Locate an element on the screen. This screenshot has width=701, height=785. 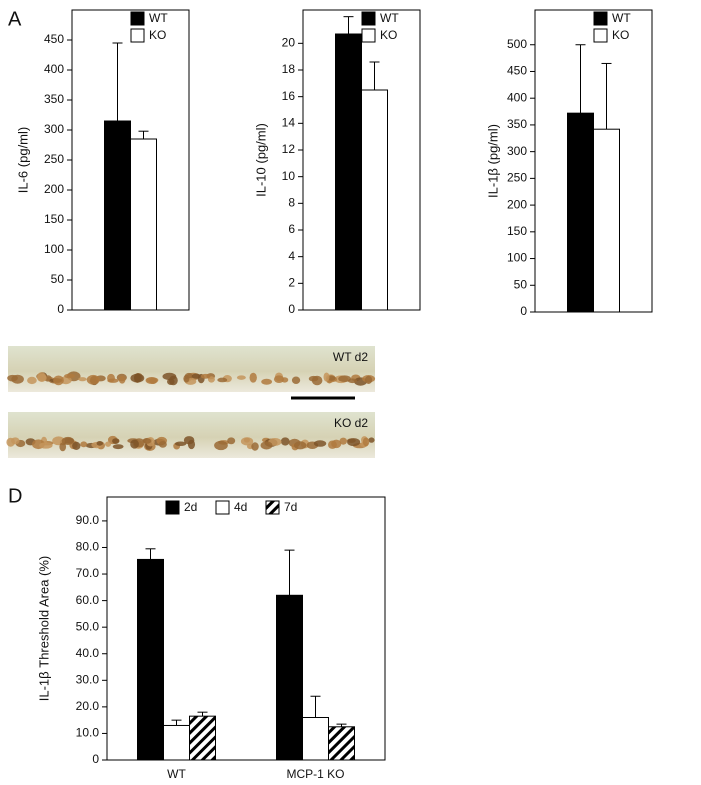
plot-frame is located at coordinates (246, 628).